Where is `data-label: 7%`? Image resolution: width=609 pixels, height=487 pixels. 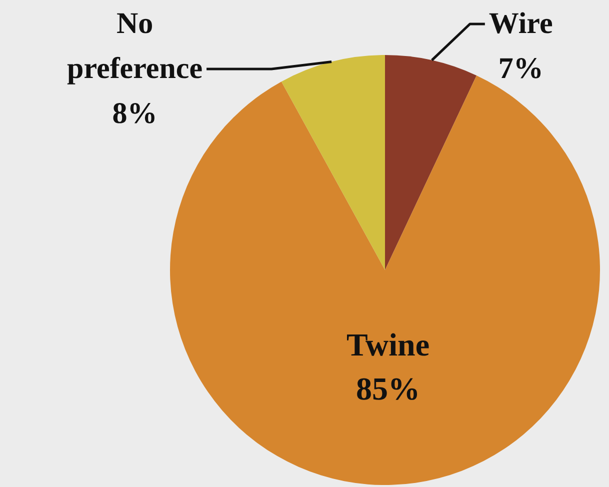
data-label: 7% is located at coordinates (521, 68).